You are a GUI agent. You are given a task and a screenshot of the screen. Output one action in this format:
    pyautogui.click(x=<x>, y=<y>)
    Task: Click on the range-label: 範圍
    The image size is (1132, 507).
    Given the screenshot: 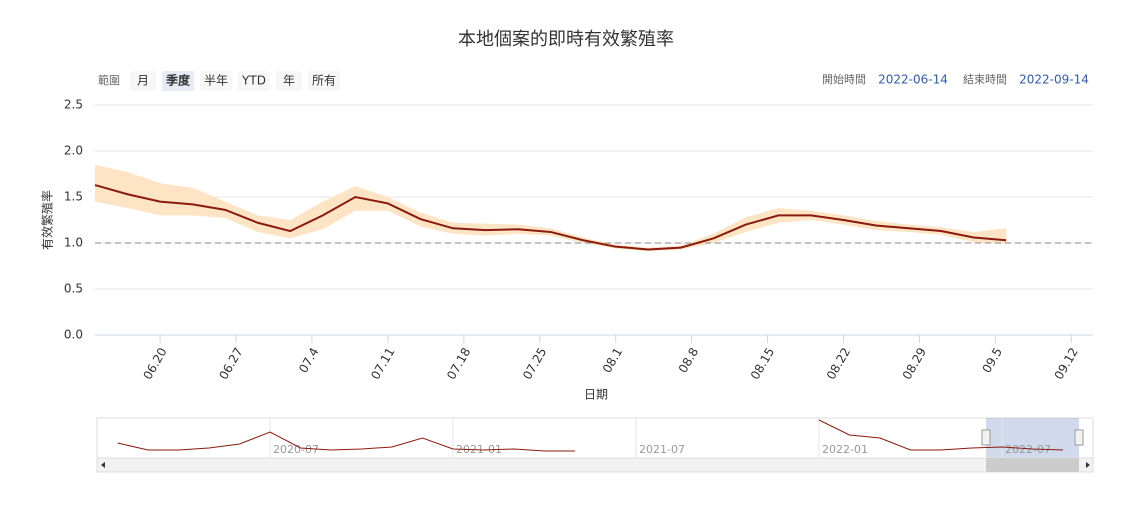 What is the action you would take?
    pyautogui.click(x=109, y=80)
    